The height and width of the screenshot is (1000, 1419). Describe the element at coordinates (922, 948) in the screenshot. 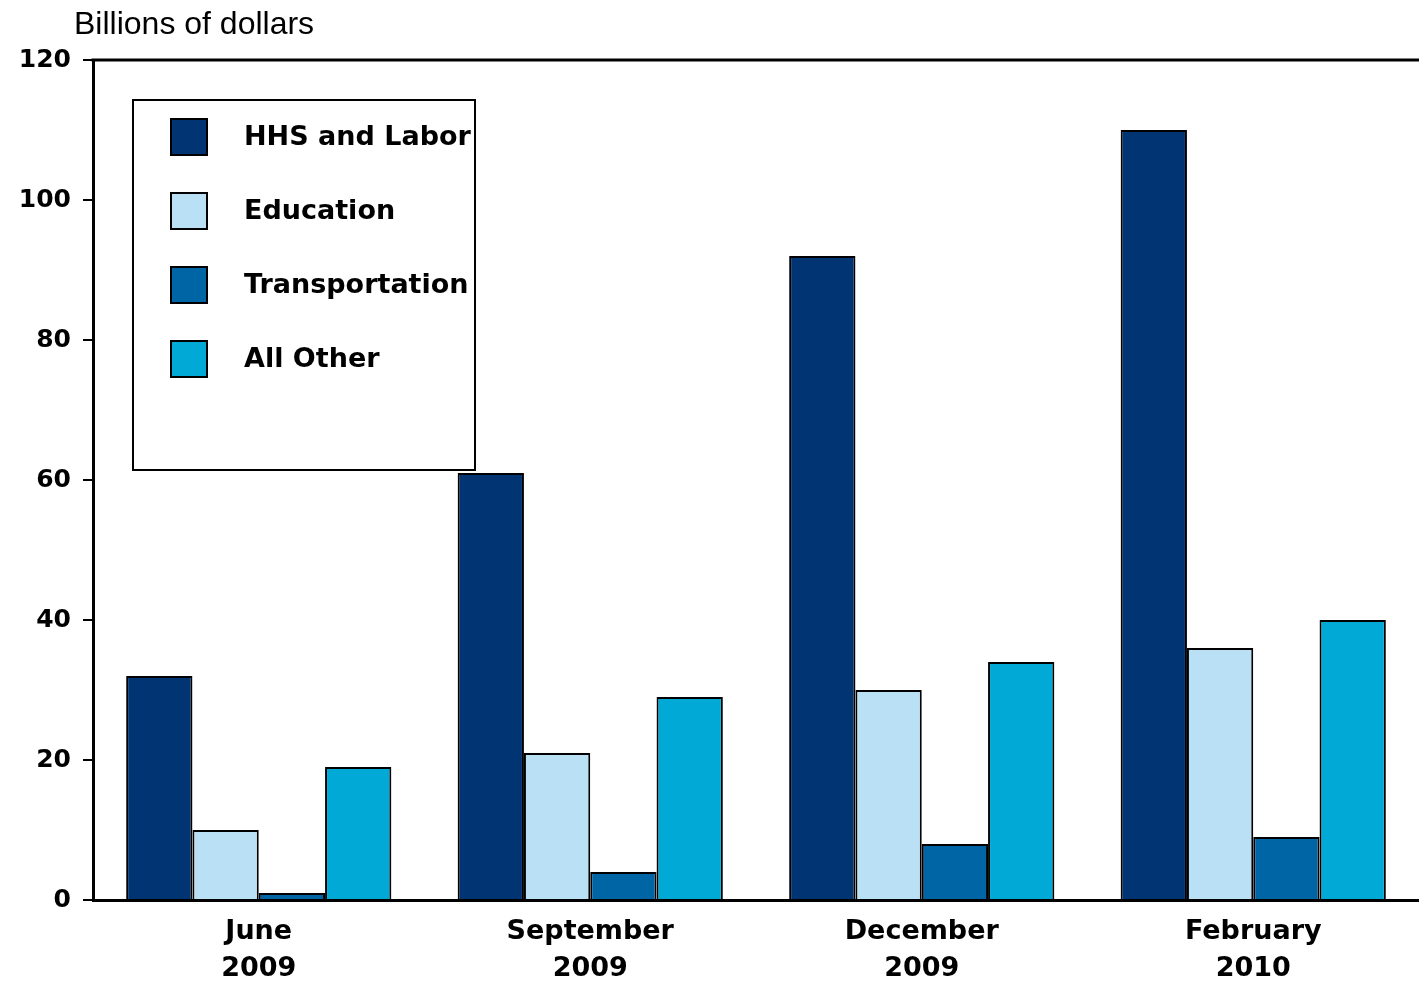

I see `x-tick-label: December 2009` at that location.